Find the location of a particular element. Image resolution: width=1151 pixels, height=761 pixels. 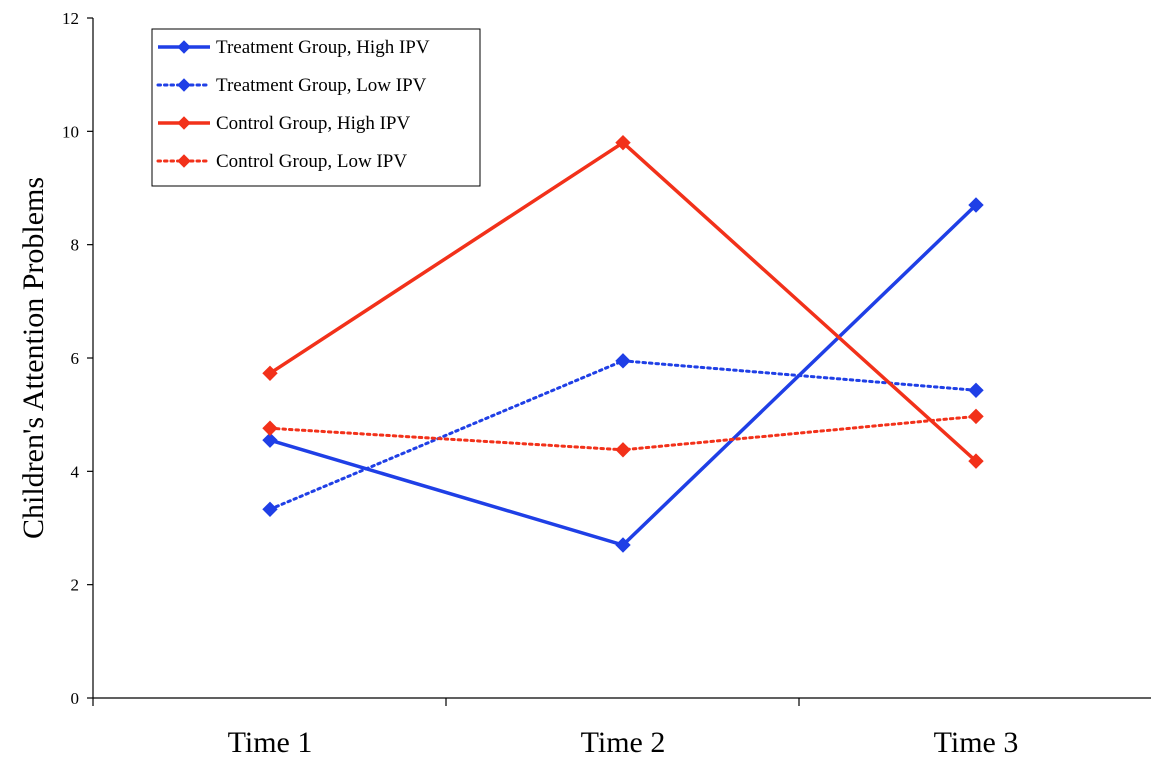

legend-entry: Control Group, High IPV is located at coordinates (284, 123).